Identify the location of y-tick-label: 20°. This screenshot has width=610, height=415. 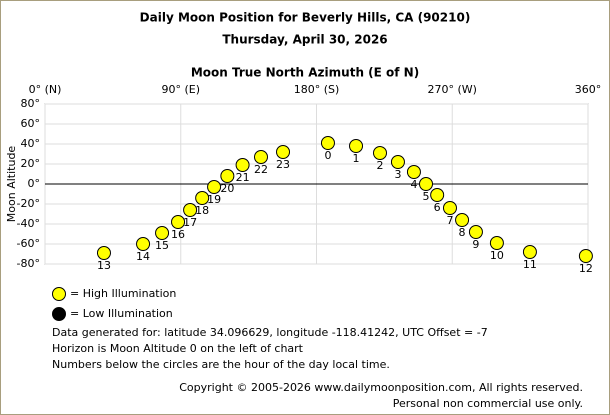
(31, 163).